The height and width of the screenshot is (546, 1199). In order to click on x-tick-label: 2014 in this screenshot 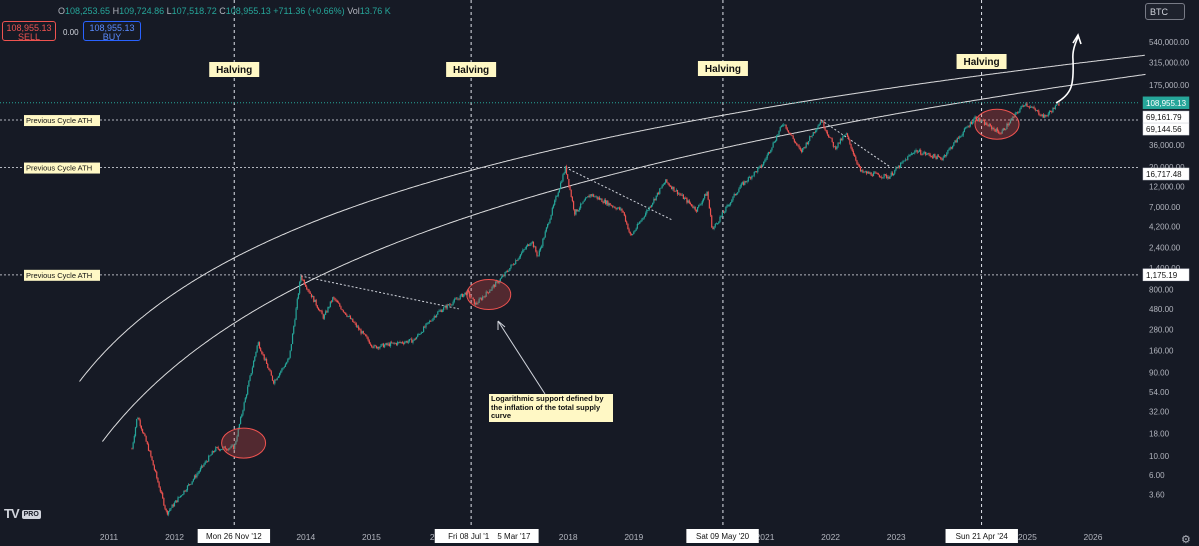, I will do `click(305, 537)`.